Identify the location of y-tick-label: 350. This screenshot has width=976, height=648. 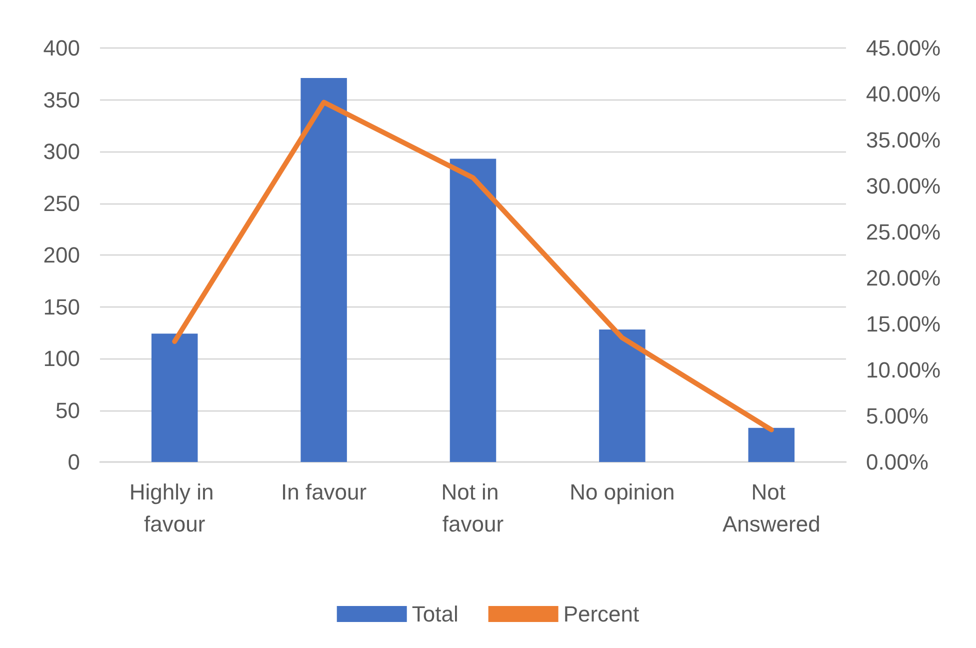
(61, 99).